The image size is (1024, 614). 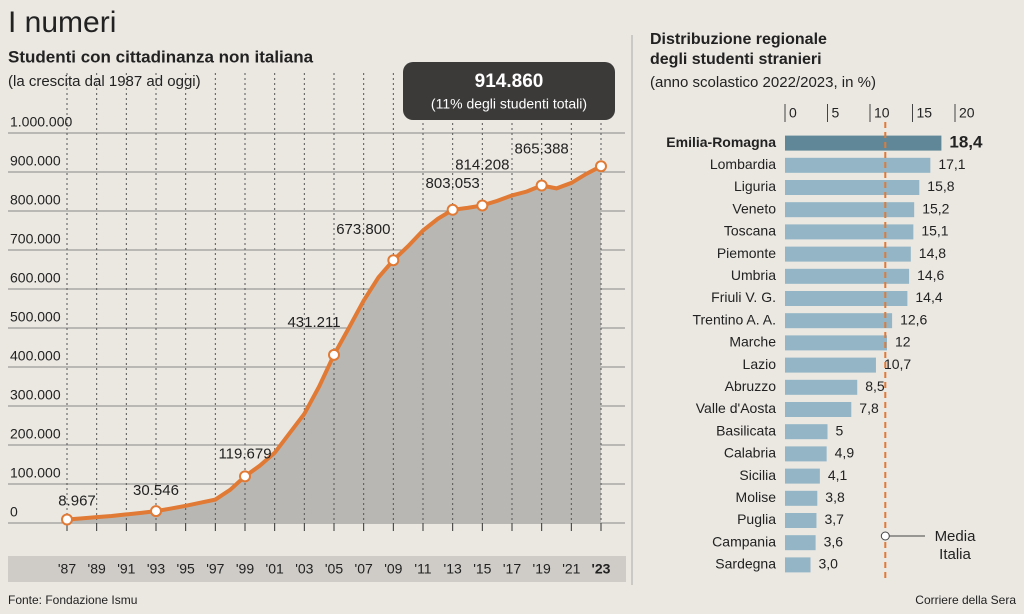 What do you see at coordinates (793, 113) in the screenshot?
I see `x-tick-label: 0` at bounding box center [793, 113].